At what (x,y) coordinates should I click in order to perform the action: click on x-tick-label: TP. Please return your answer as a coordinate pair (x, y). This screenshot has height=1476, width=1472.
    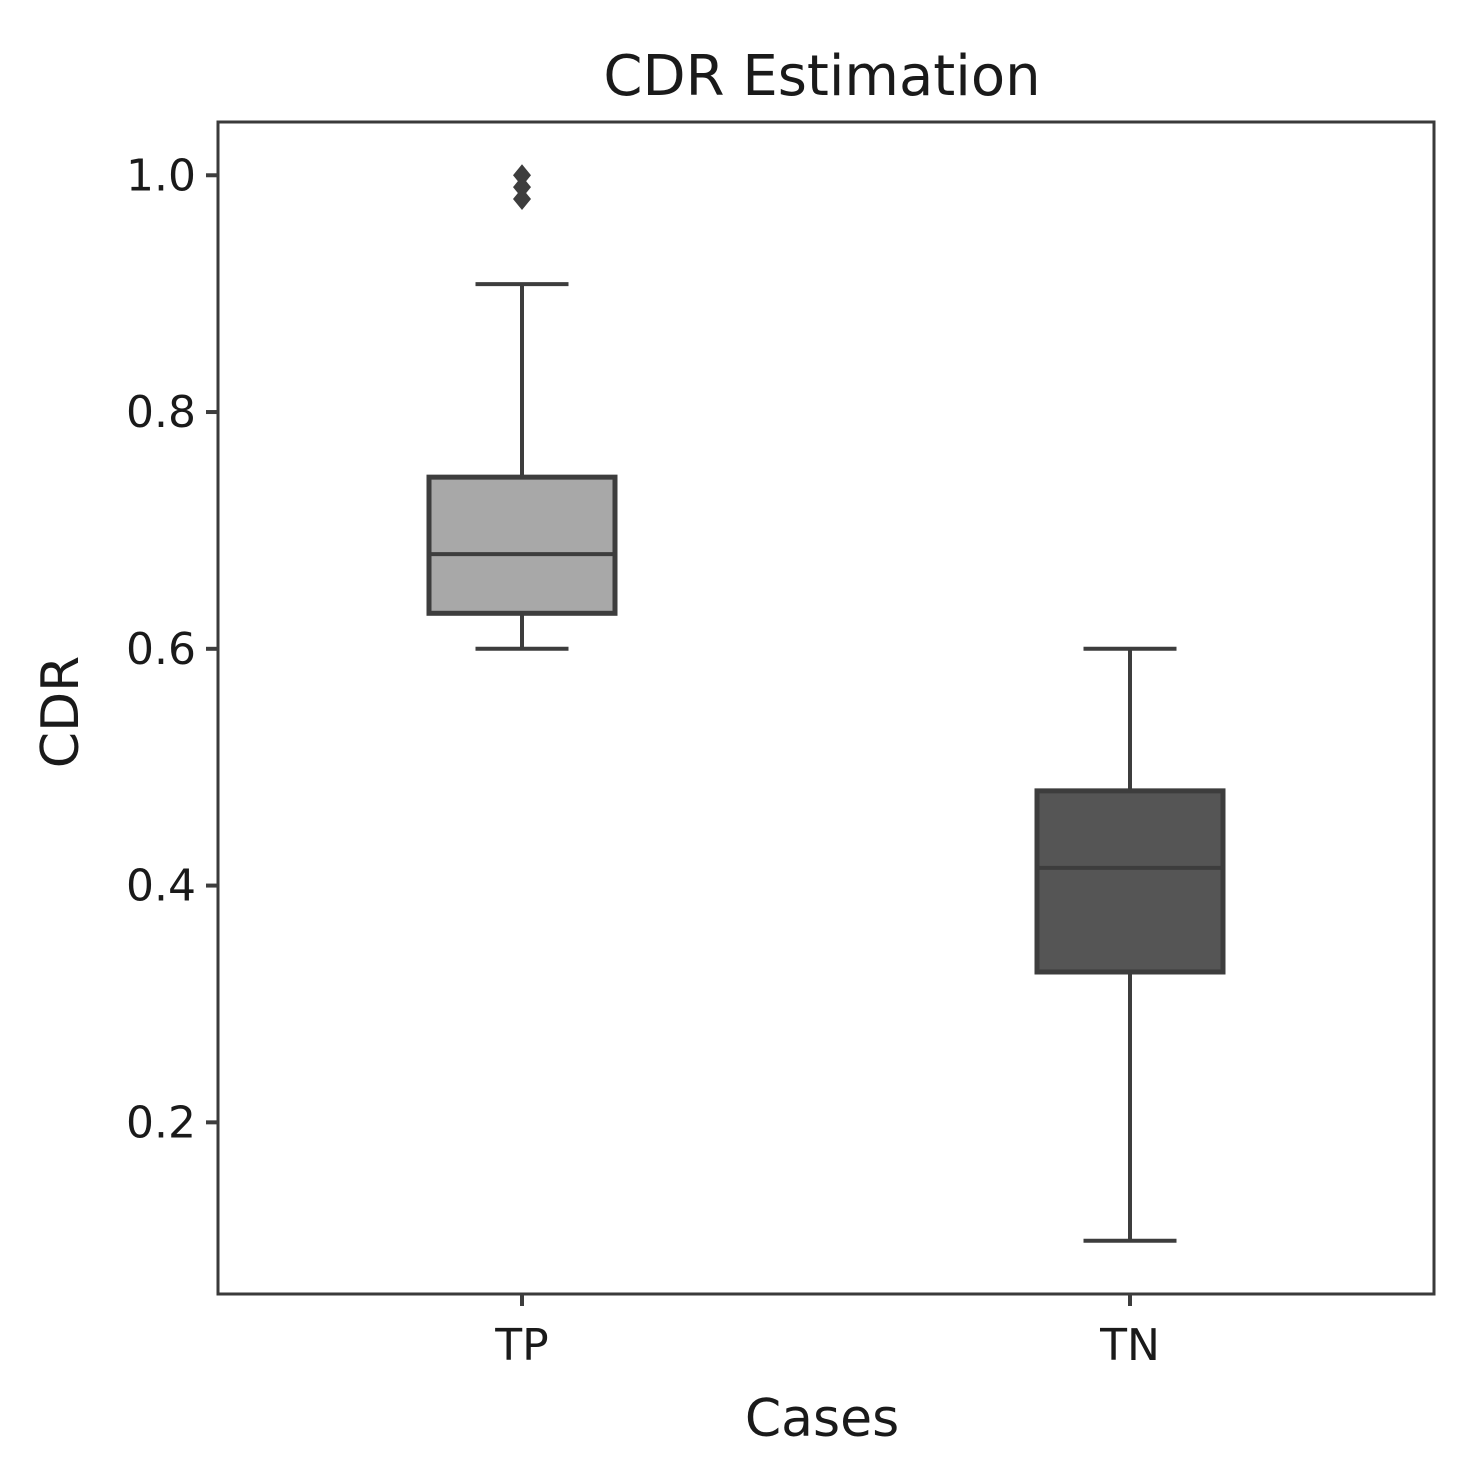
    Looking at the image, I should click on (521, 1345).